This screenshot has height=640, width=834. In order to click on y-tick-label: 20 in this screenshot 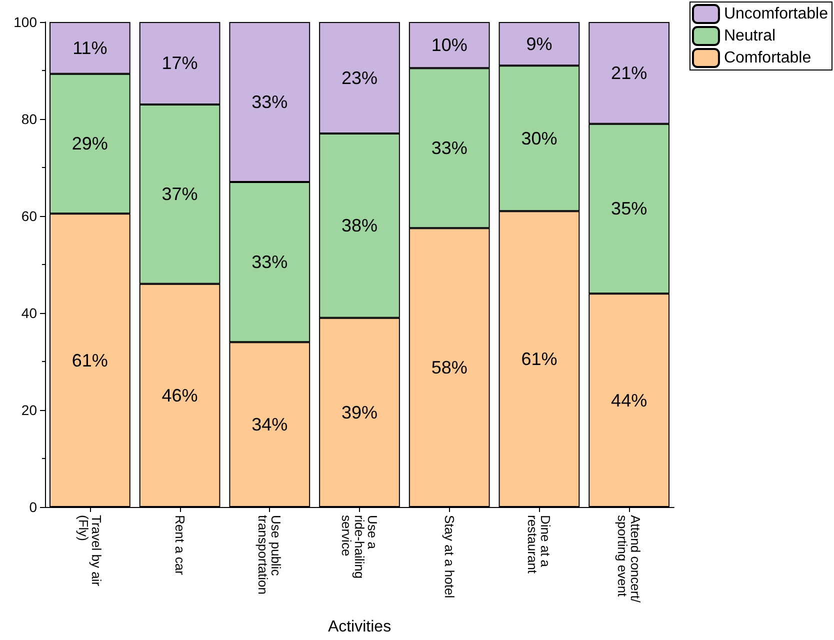, I will do `click(29, 410)`.